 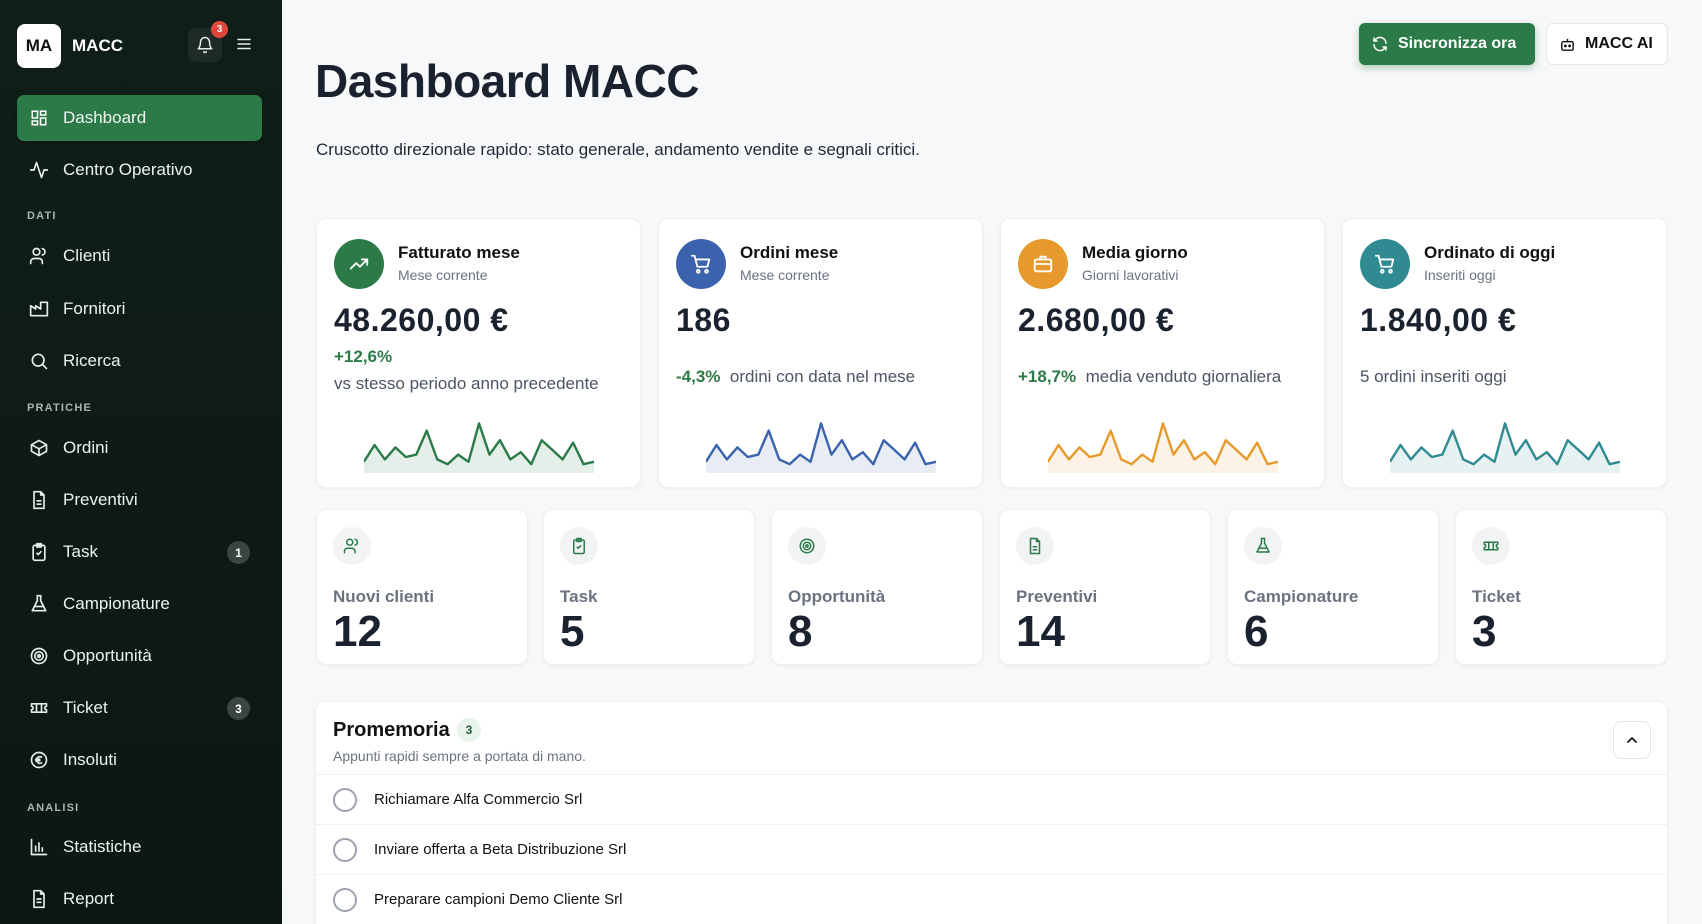 I want to click on sidebar-item-opportunita: Opportunità, so click(x=139, y=656).